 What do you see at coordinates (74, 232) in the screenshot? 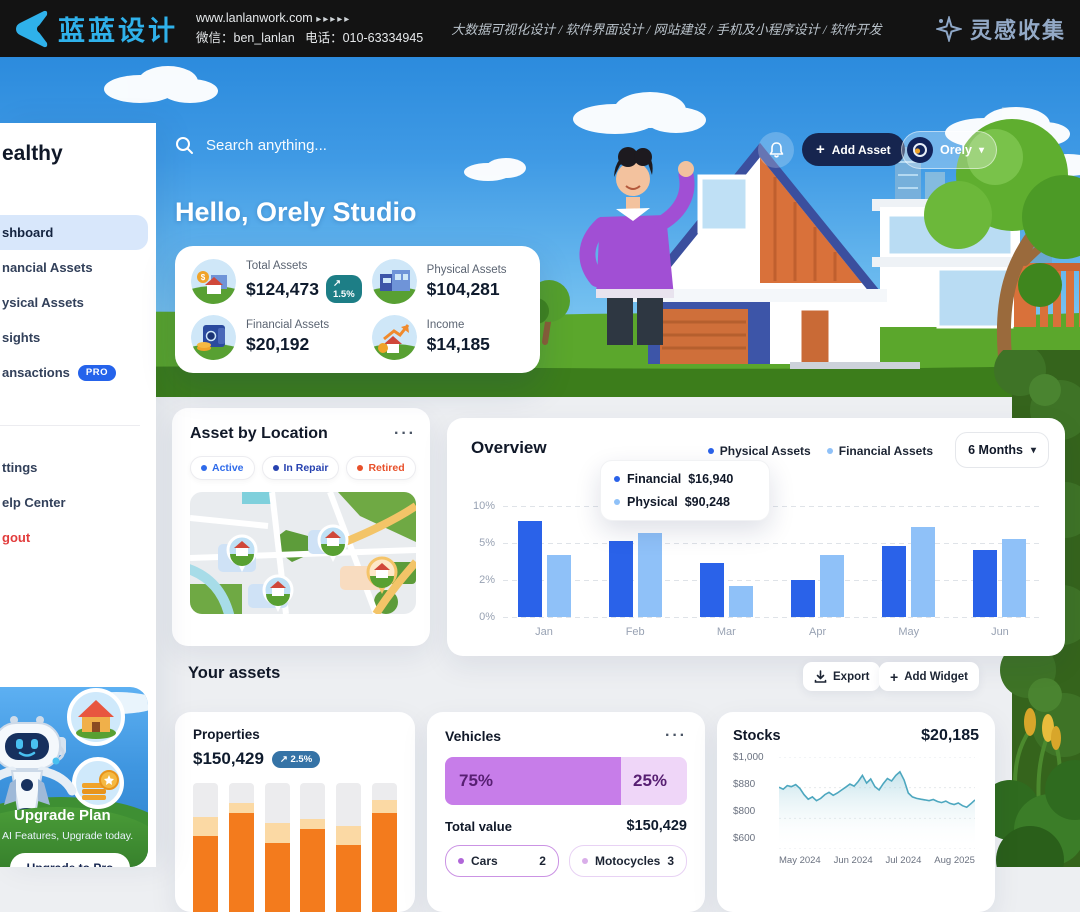
I see `sidebar-item-dashboard: shboard` at bounding box center [74, 232].